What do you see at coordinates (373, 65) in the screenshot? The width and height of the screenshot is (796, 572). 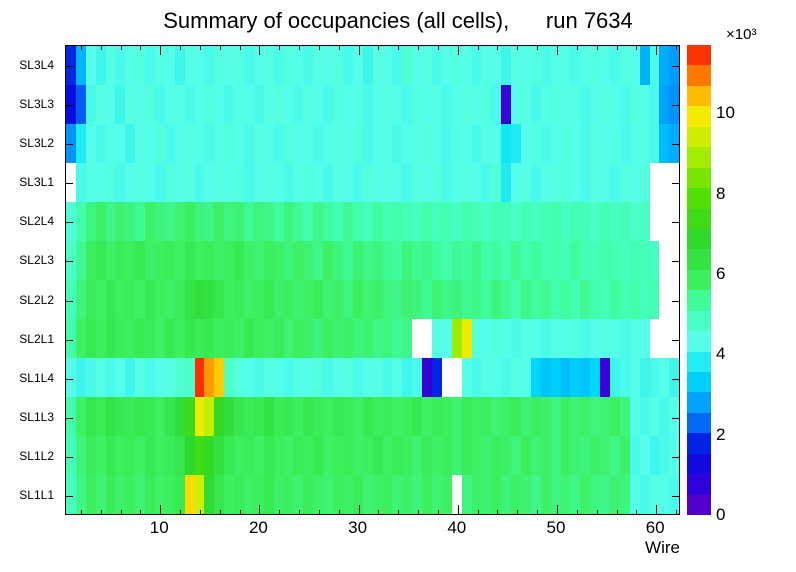 I see `heatmap-row` at bounding box center [373, 65].